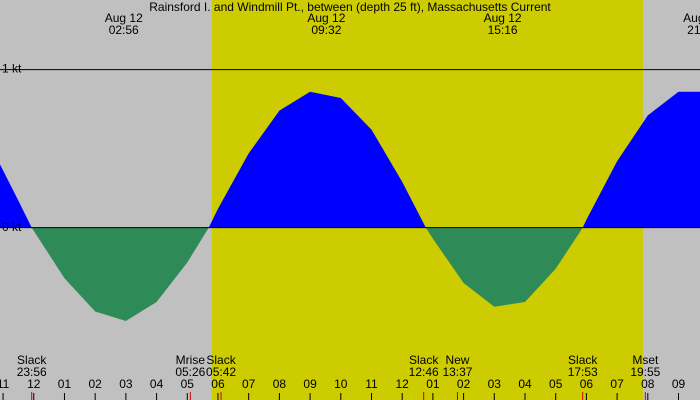 This screenshot has width=700, height=400. I want to click on event-time: 17:53, so click(583, 372).